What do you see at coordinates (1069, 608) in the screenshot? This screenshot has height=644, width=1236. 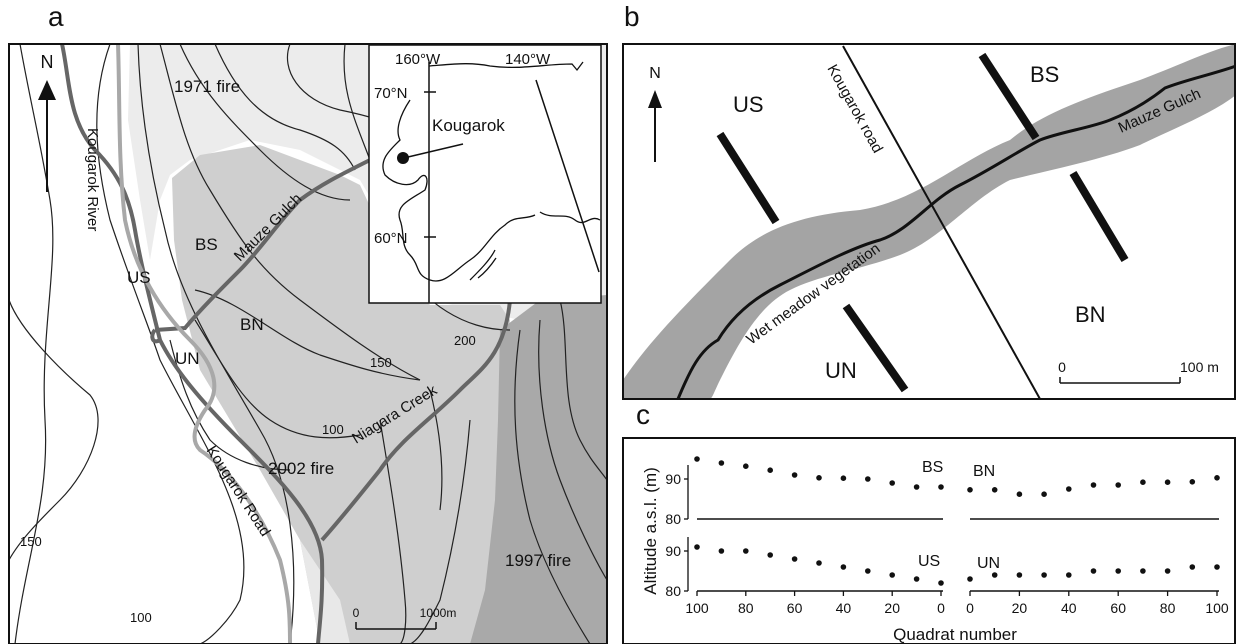 I see `x-tick-label: 40` at bounding box center [1069, 608].